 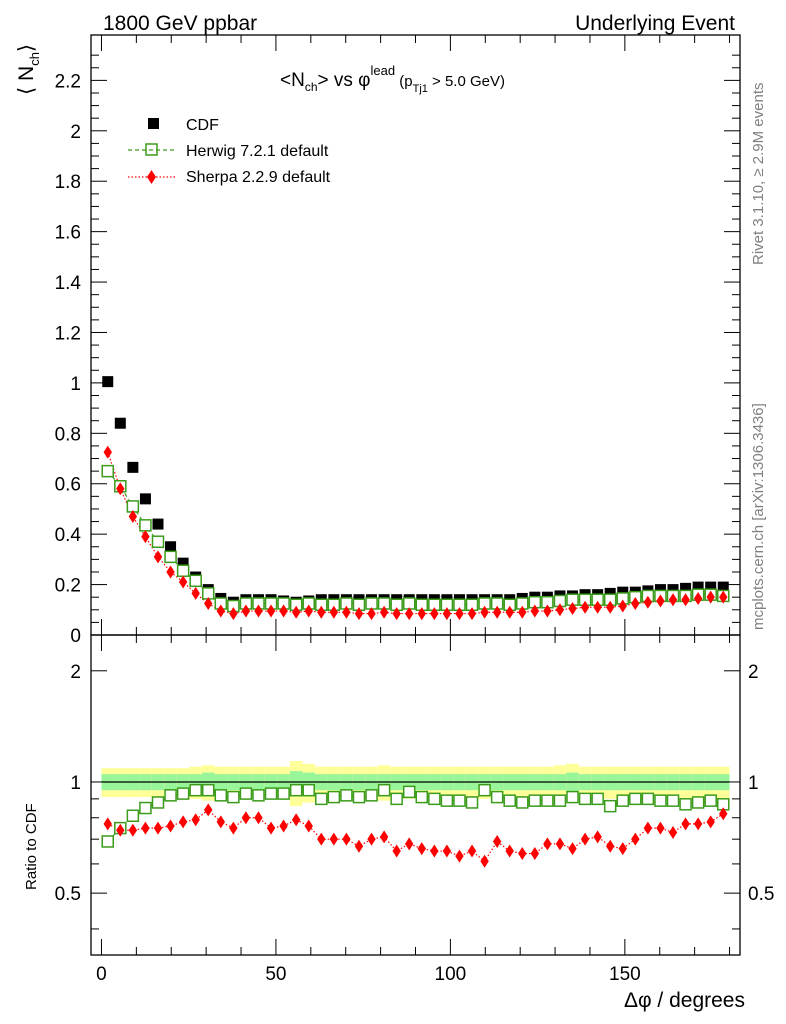 What do you see at coordinates (625, 974) in the screenshot?
I see `x-tick-label: 150` at bounding box center [625, 974].